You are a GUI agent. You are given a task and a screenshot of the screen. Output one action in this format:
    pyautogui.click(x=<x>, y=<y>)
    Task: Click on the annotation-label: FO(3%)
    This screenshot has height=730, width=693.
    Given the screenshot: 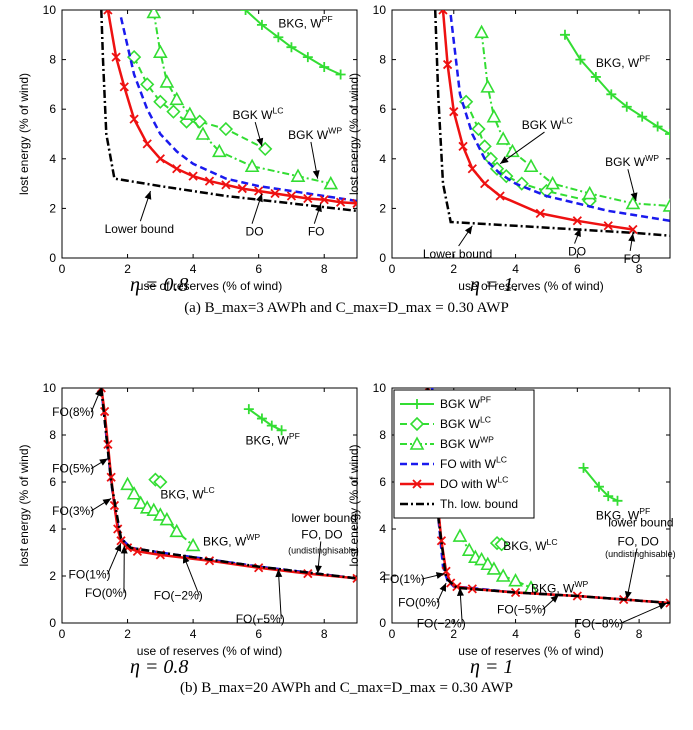 What is the action you would take?
    pyautogui.click(x=73, y=511)
    